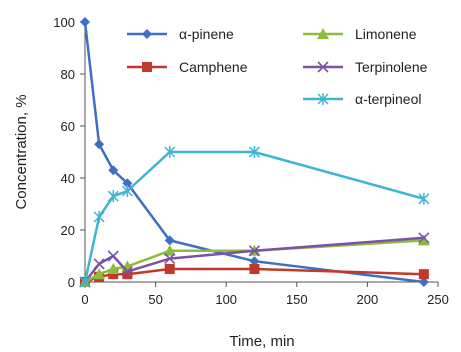 This screenshot has height=352, width=461. I want to click on y-ticks: 0 20 40 60 80 100, so click(69, 152).